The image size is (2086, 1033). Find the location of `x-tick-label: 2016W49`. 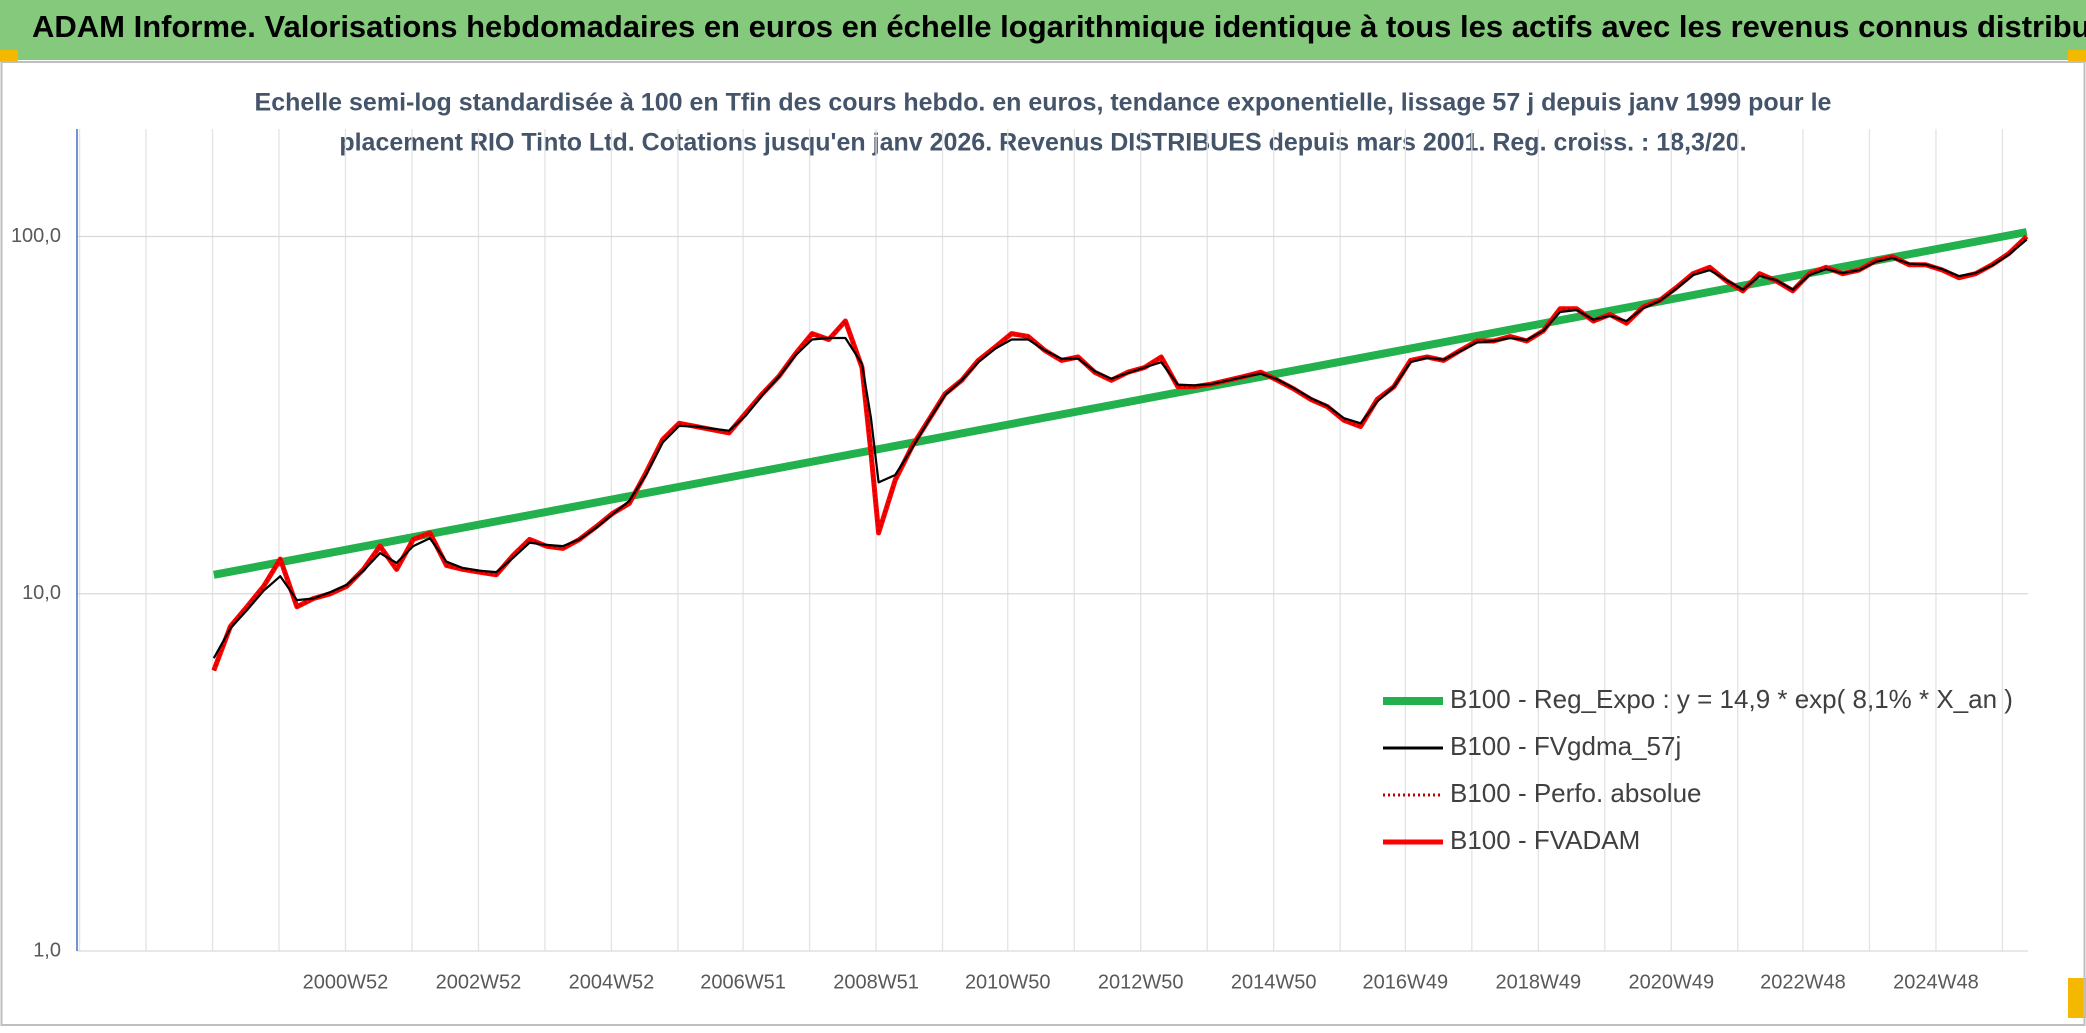

x-tick-label: 2016W49 is located at coordinates (1406, 982).